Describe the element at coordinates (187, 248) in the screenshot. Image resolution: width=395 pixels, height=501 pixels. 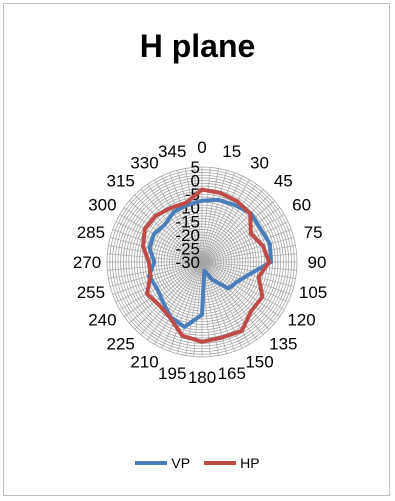
I see `radial-tick-label: -25` at that location.